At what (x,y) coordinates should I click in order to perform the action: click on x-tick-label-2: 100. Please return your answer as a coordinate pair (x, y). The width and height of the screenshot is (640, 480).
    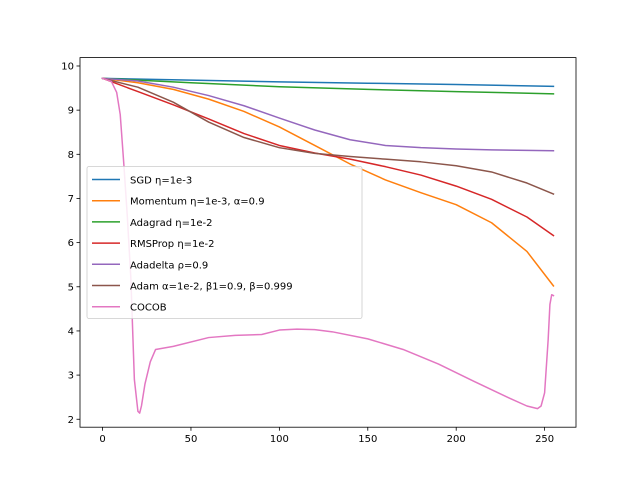
    Looking at the image, I should click on (279, 439).